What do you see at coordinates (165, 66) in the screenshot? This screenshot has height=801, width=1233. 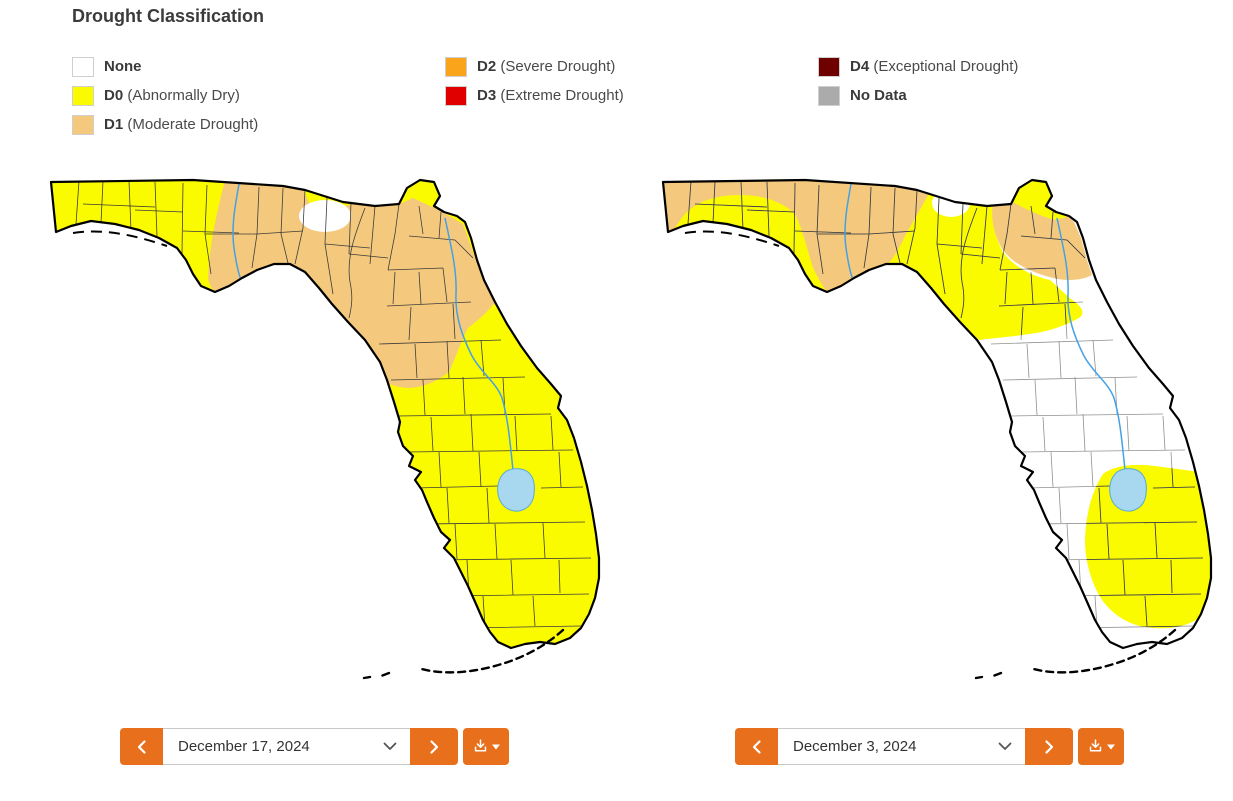 I see `legend-item-none: None` at bounding box center [165, 66].